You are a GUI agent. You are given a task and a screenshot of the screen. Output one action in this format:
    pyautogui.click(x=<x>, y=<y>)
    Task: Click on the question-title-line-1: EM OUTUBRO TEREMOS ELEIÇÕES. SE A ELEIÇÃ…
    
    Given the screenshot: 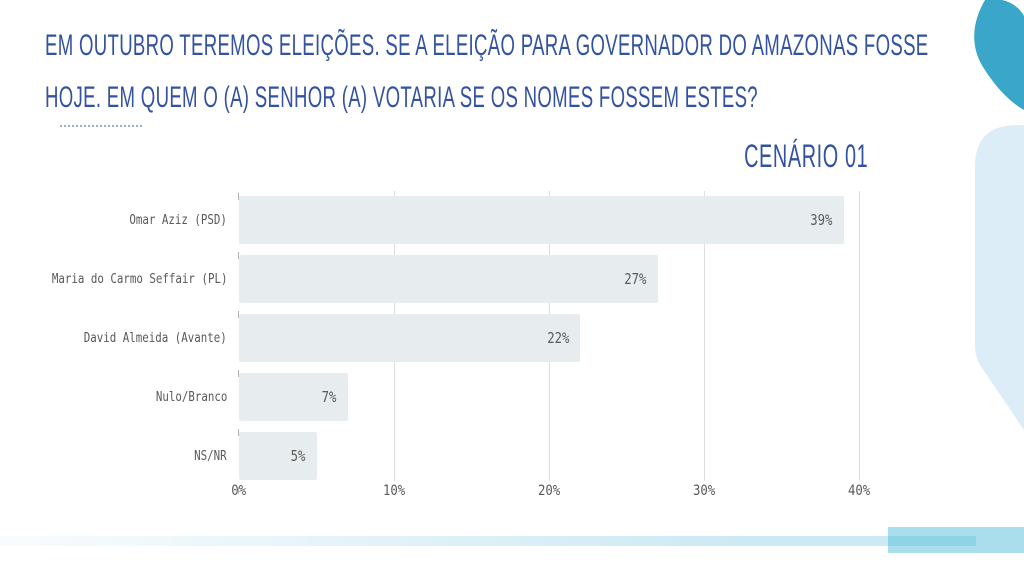 What is the action you would take?
    pyautogui.click(x=487, y=45)
    